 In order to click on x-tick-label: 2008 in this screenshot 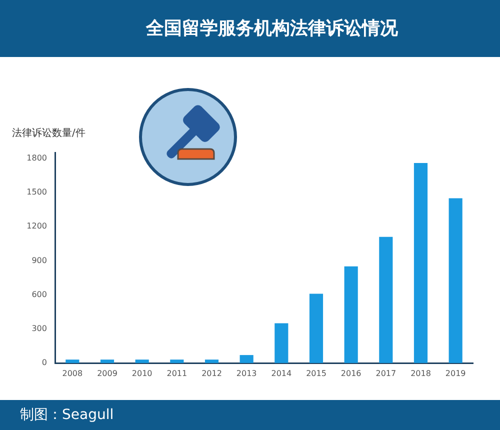, I will do `click(72, 373)`.